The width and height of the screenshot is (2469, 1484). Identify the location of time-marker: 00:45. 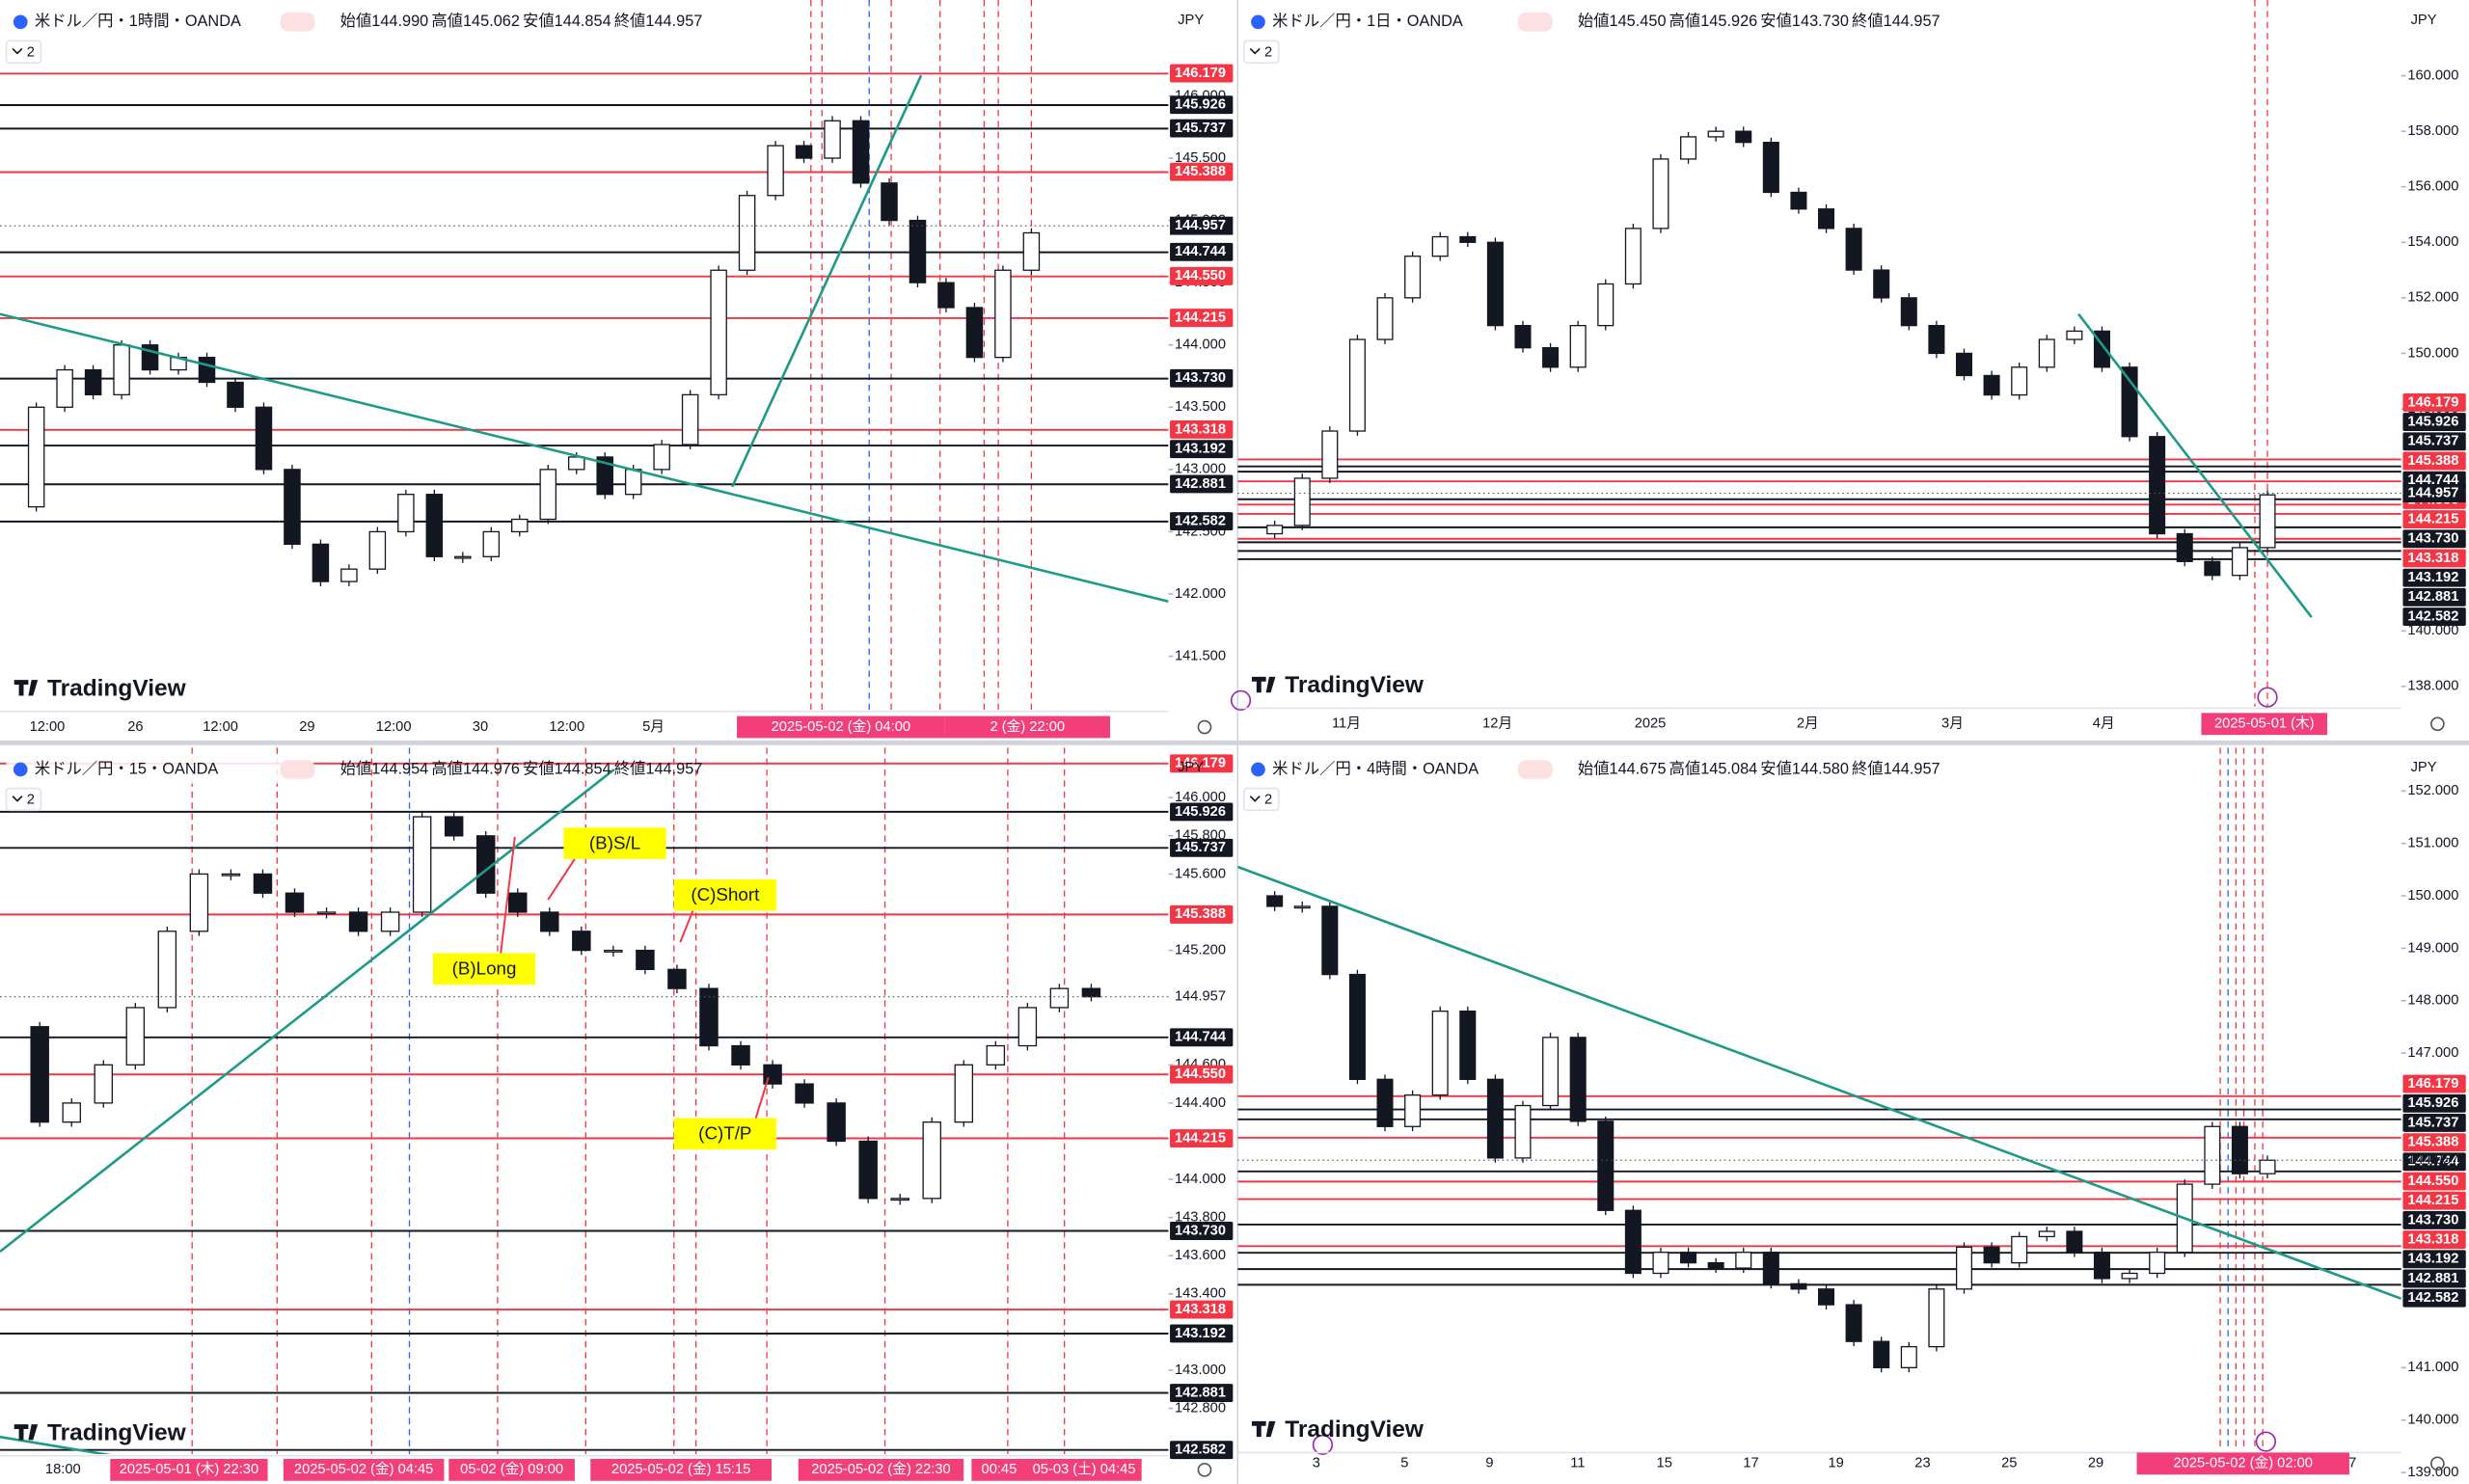
(1000, 1469).